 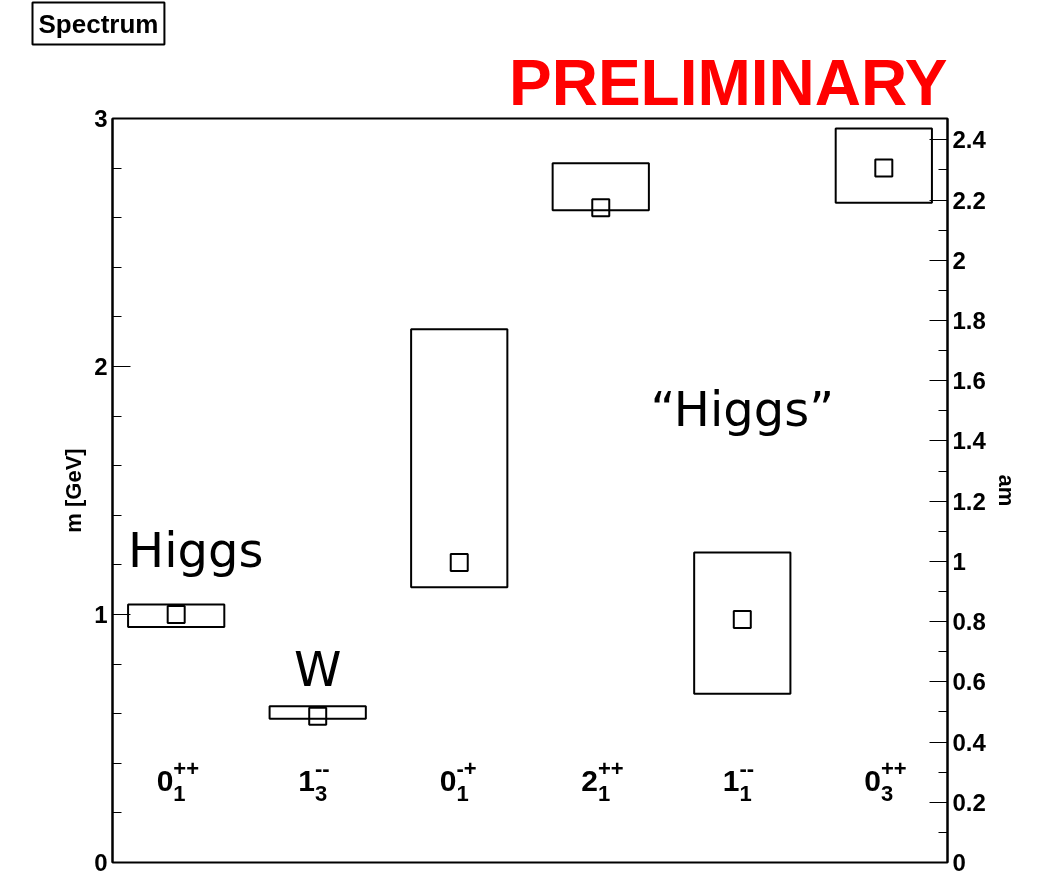 What do you see at coordinates (101, 862) in the screenshot?
I see `y-tick-label: 0` at bounding box center [101, 862].